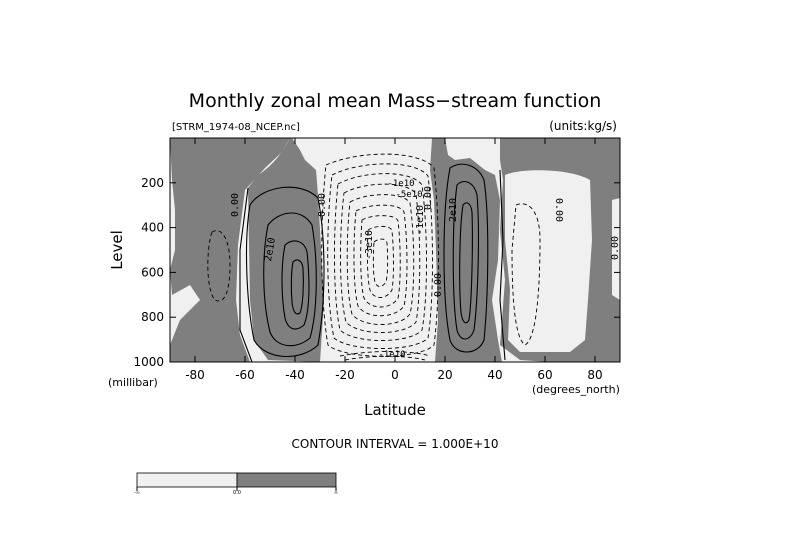 This screenshot has width=789, height=558. I want to click on x-axis-label: Latitude, so click(395, 410).